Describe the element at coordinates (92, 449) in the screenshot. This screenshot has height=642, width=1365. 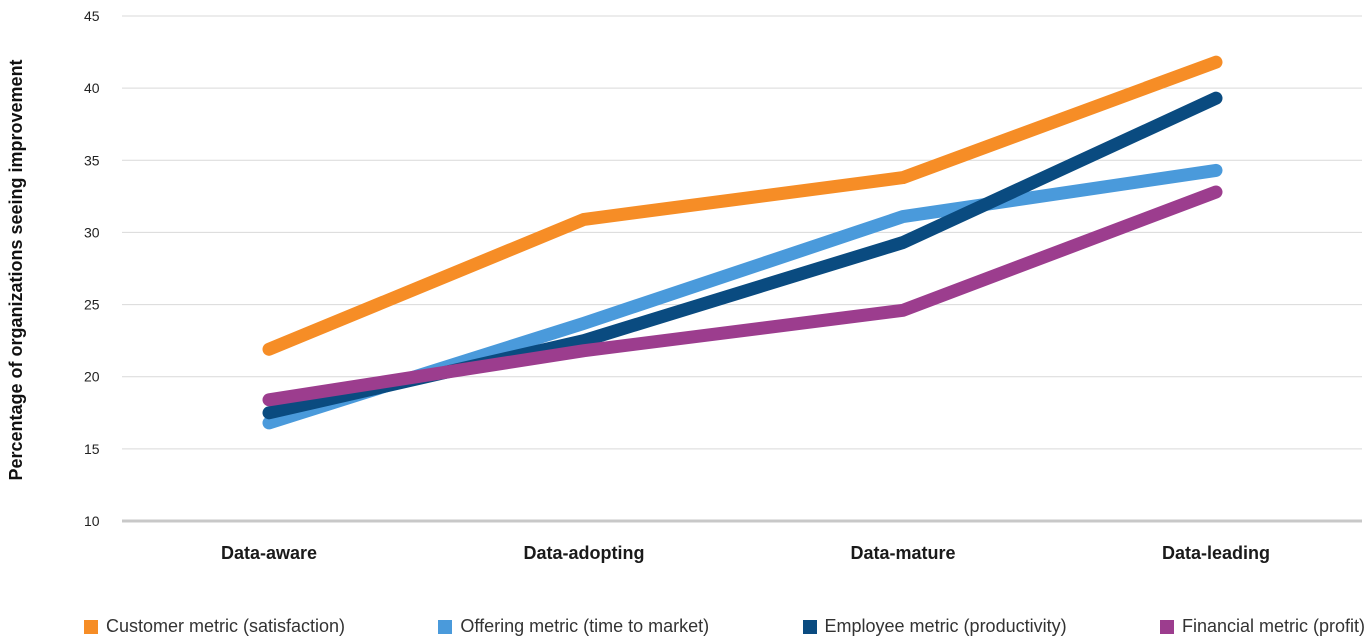
I see `y-tick-label: 15` at that location.